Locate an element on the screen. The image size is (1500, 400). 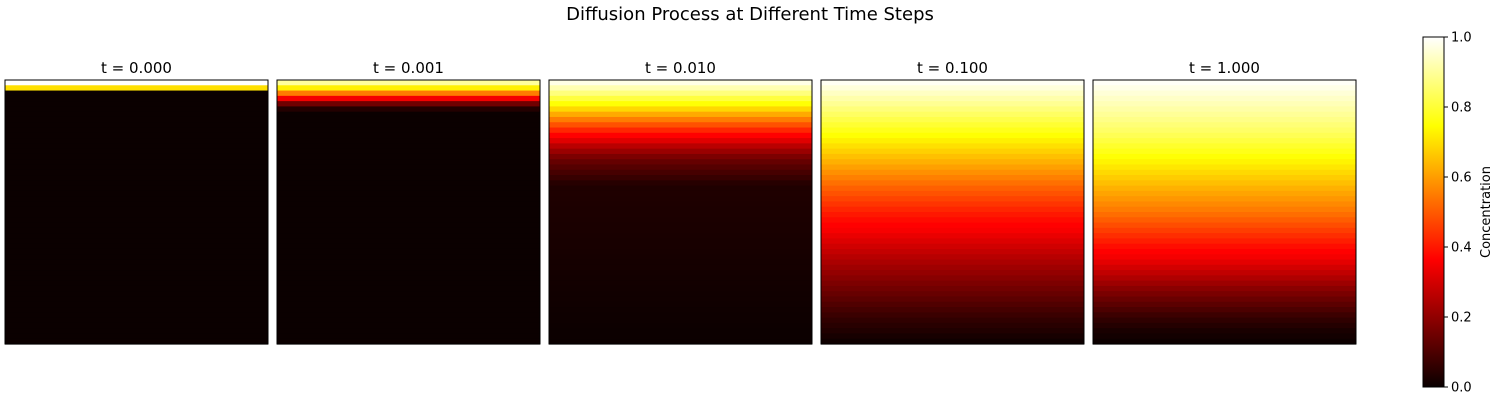
heatmap-panel-3: t = 0.010 is located at coordinates (680, 202).